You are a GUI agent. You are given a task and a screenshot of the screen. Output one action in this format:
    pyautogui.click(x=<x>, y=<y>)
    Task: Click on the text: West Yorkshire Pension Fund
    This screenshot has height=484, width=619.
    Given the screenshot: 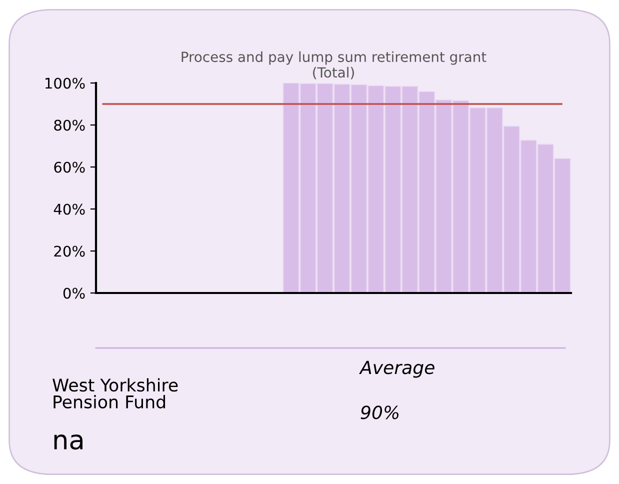 What is the action you would take?
    pyautogui.click(x=115, y=393)
    